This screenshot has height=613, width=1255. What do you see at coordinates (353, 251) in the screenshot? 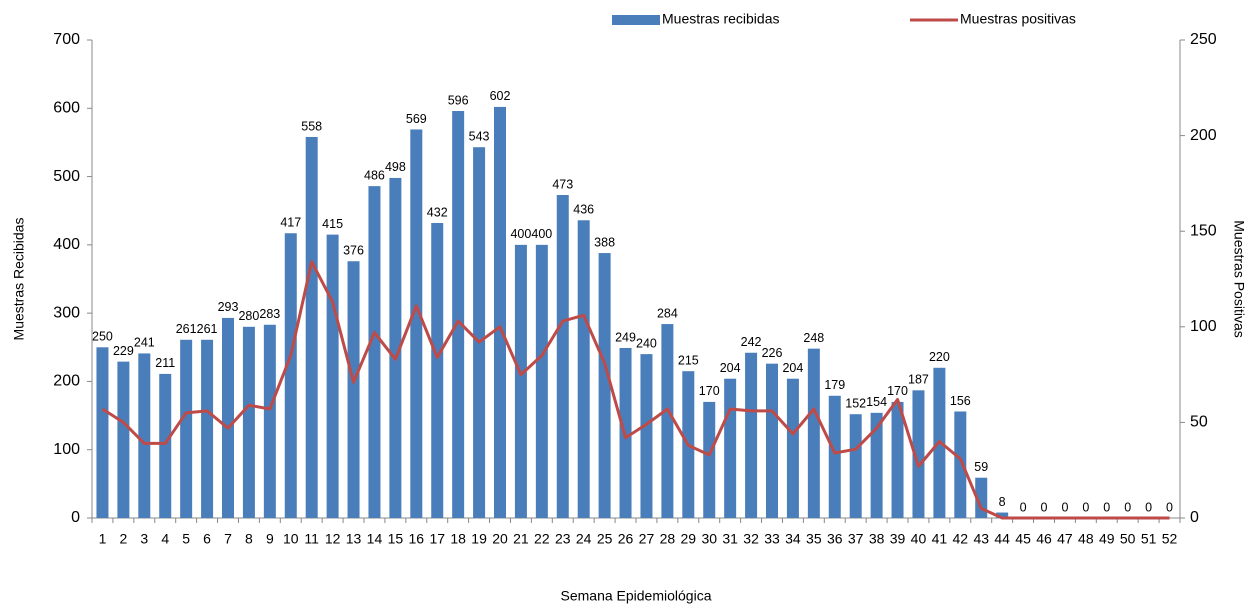
I see `bar-value-label: 376` at bounding box center [353, 251].